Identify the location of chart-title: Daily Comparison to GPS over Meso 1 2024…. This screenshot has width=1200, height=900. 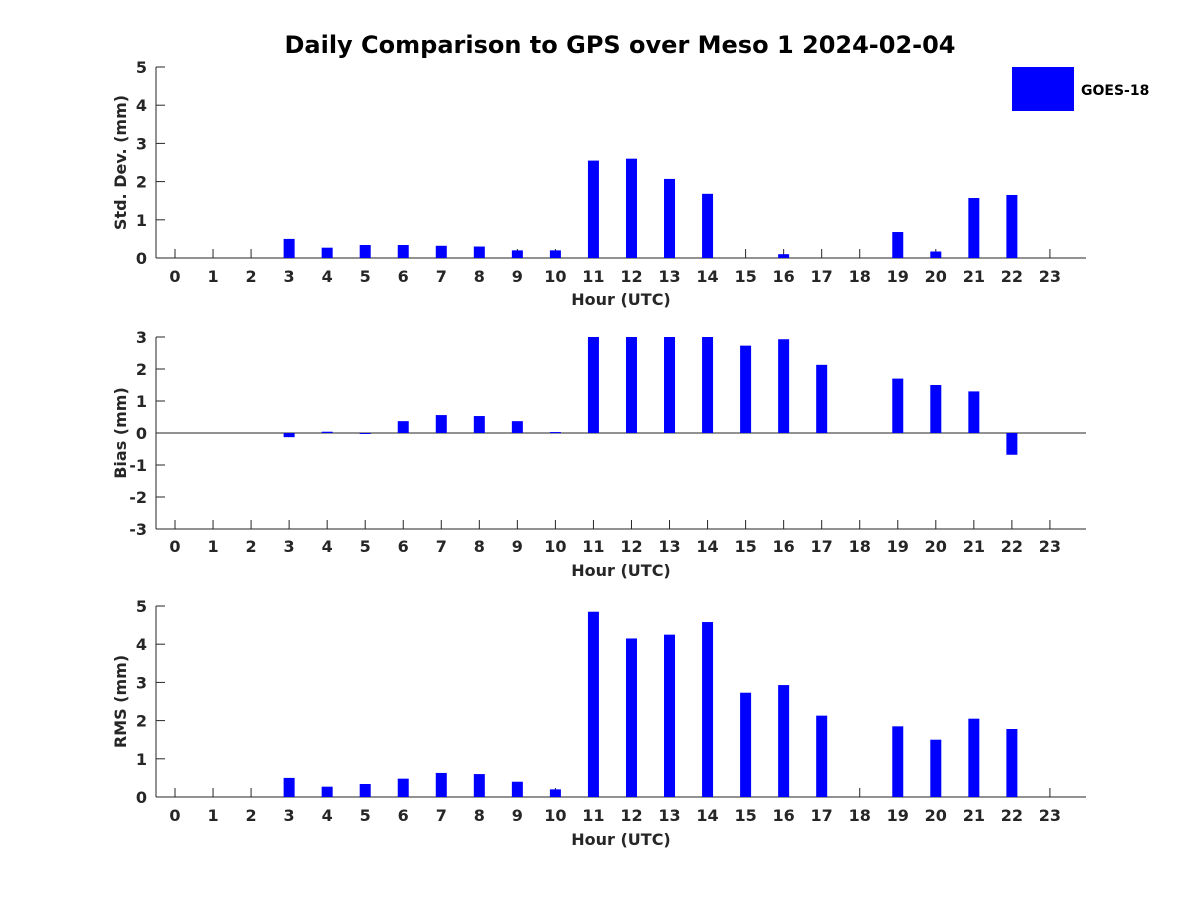
(619, 45).